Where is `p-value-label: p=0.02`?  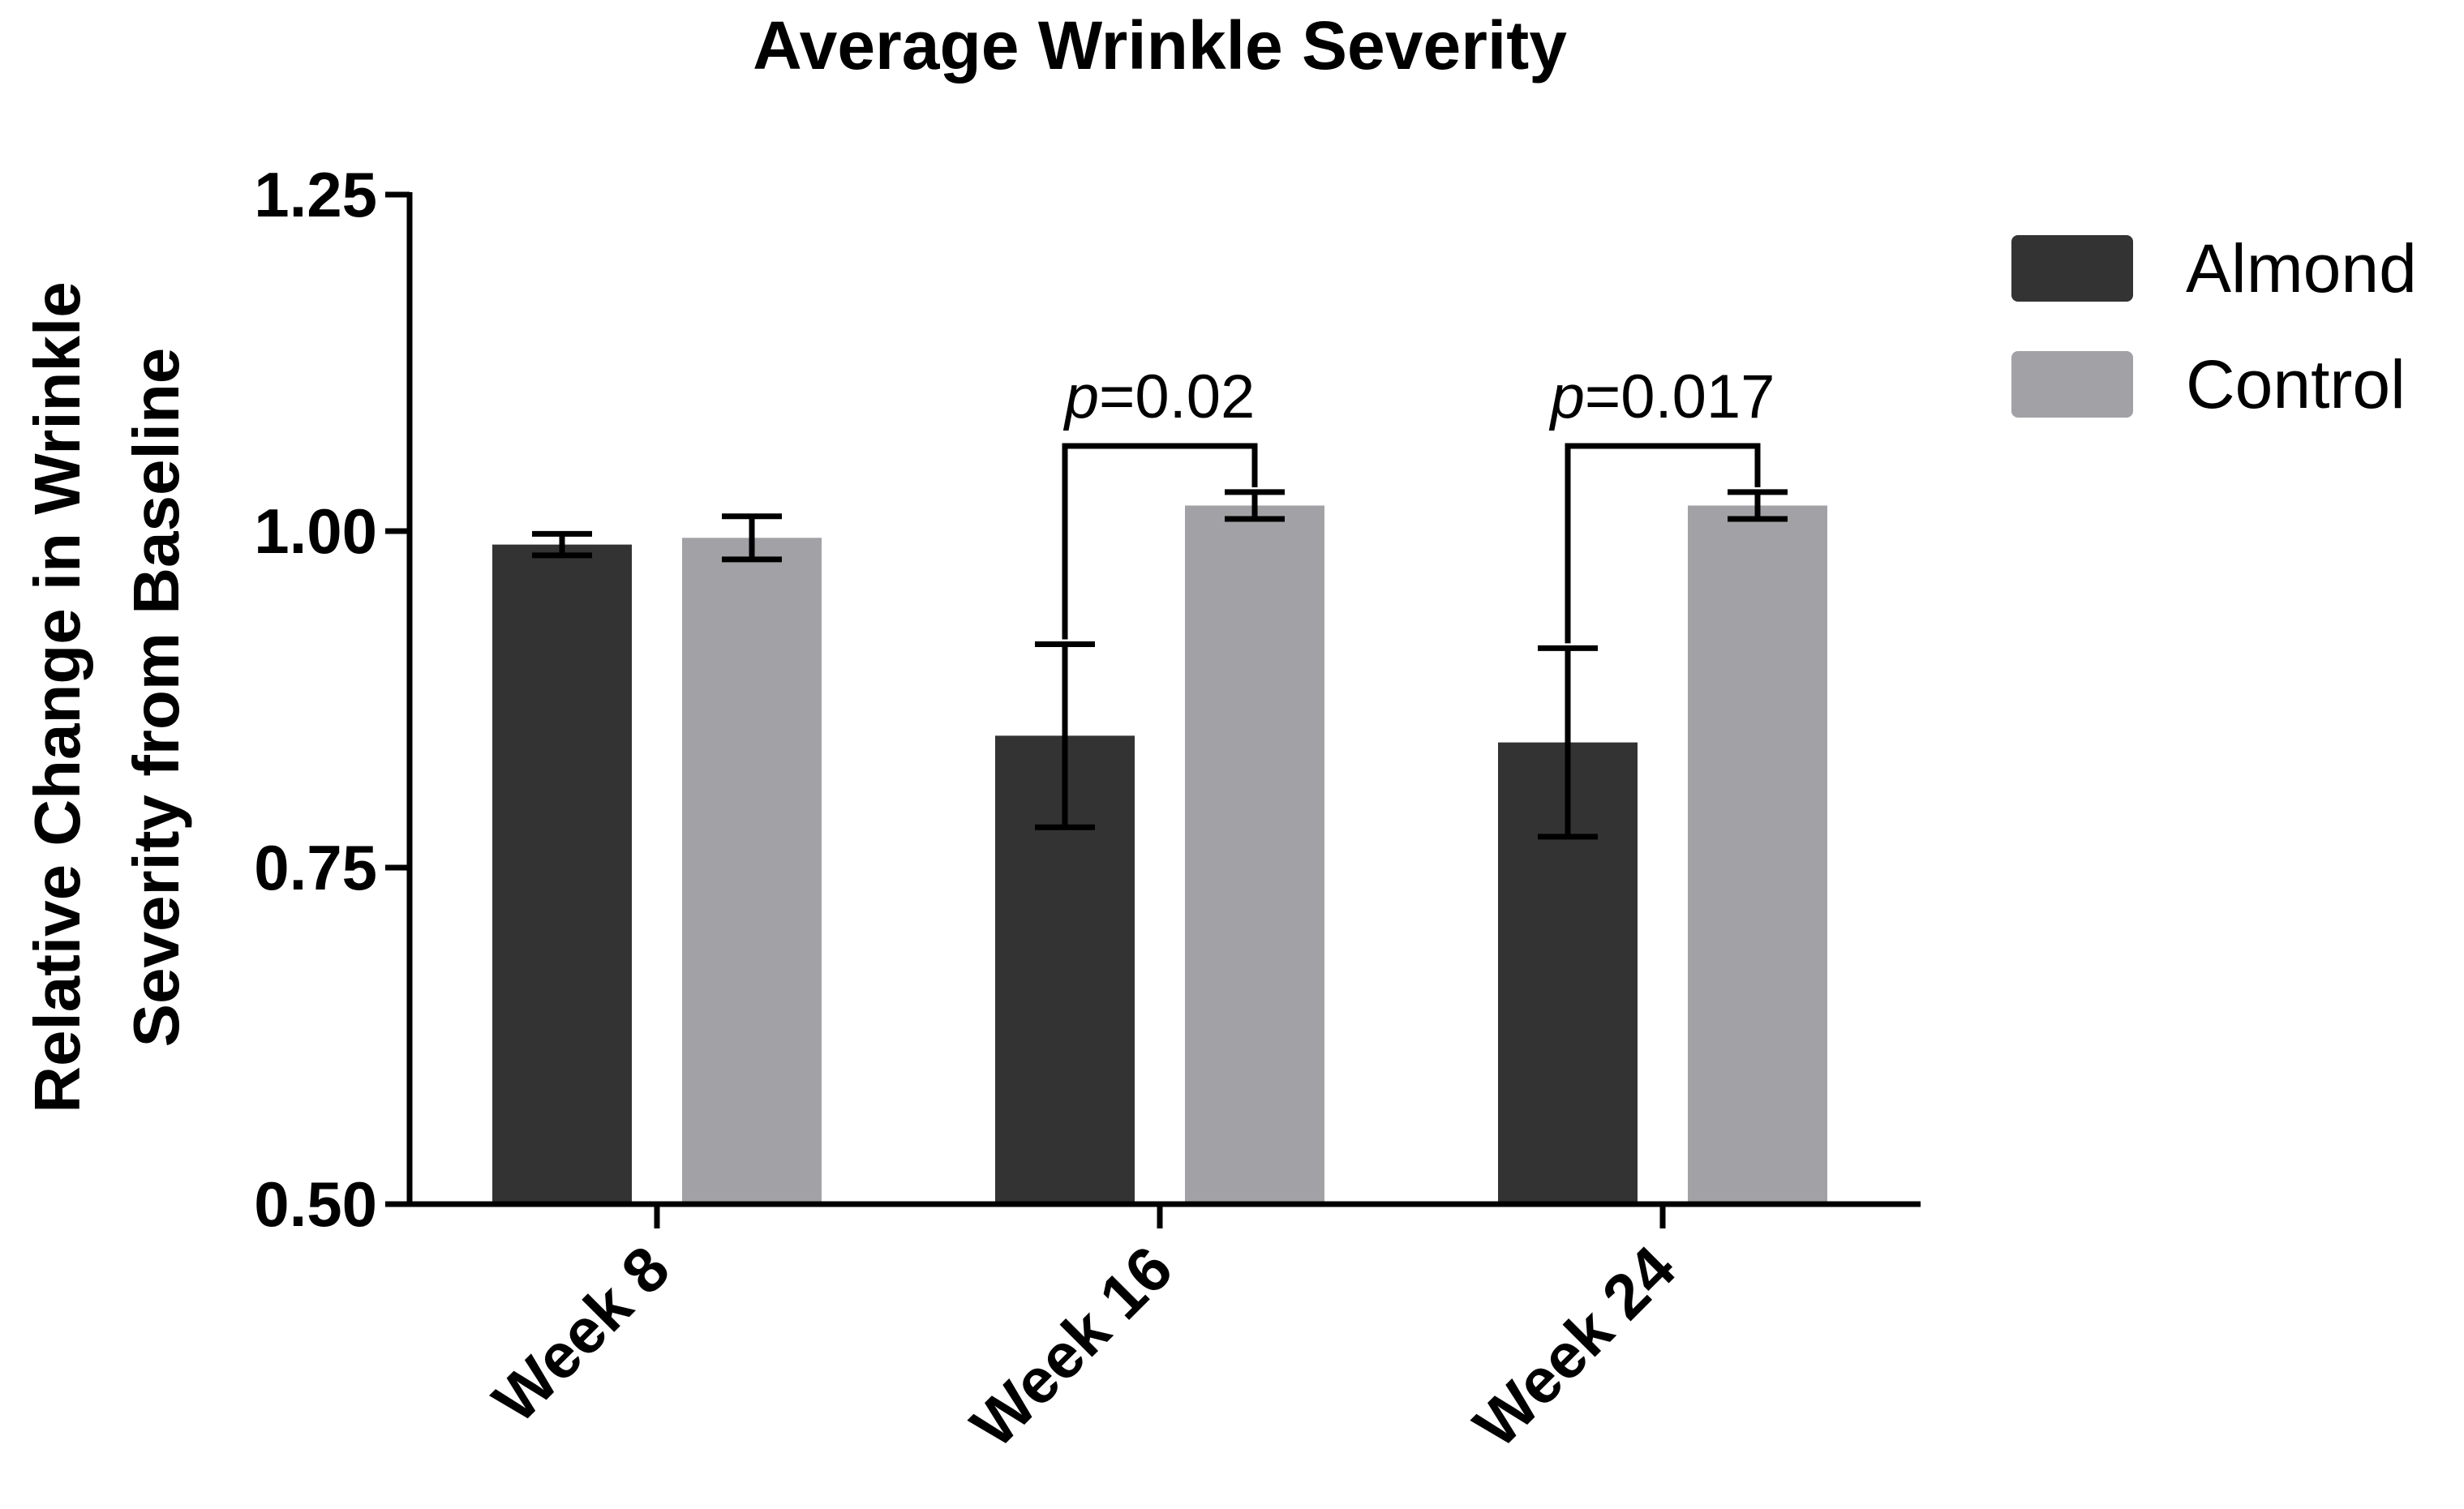 p-value-label: p=0.02 is located at coordinates (1159, 397).